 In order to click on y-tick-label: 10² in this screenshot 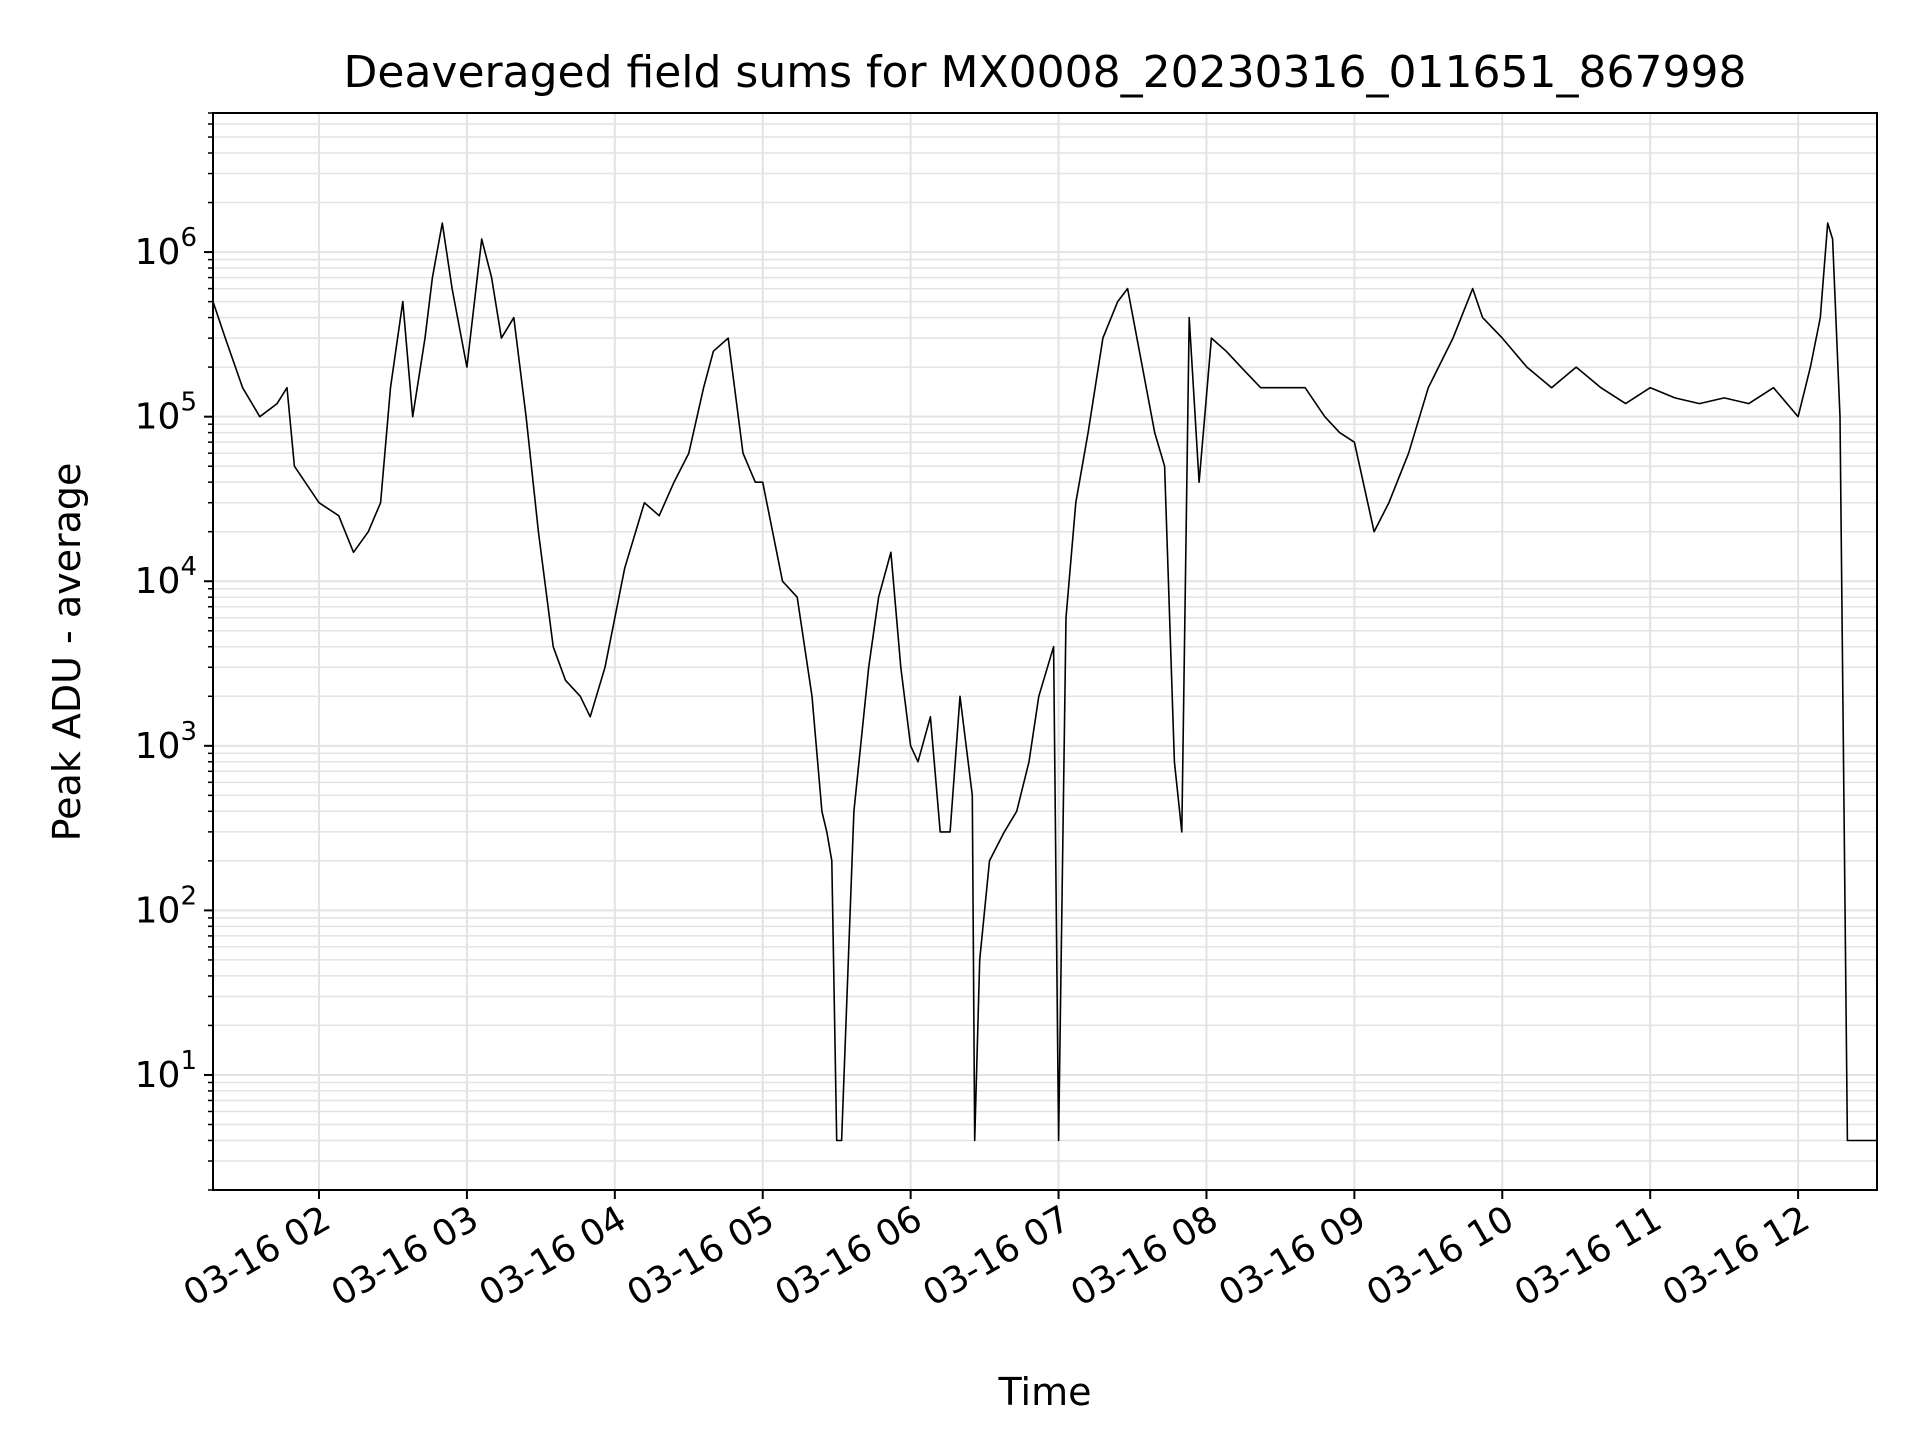, I will do `click(166, 906)`.